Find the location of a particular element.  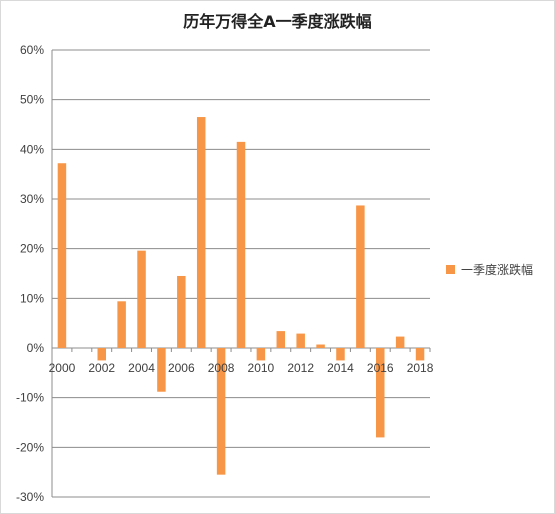

bar-2006 is located at coordinates (181, 311).